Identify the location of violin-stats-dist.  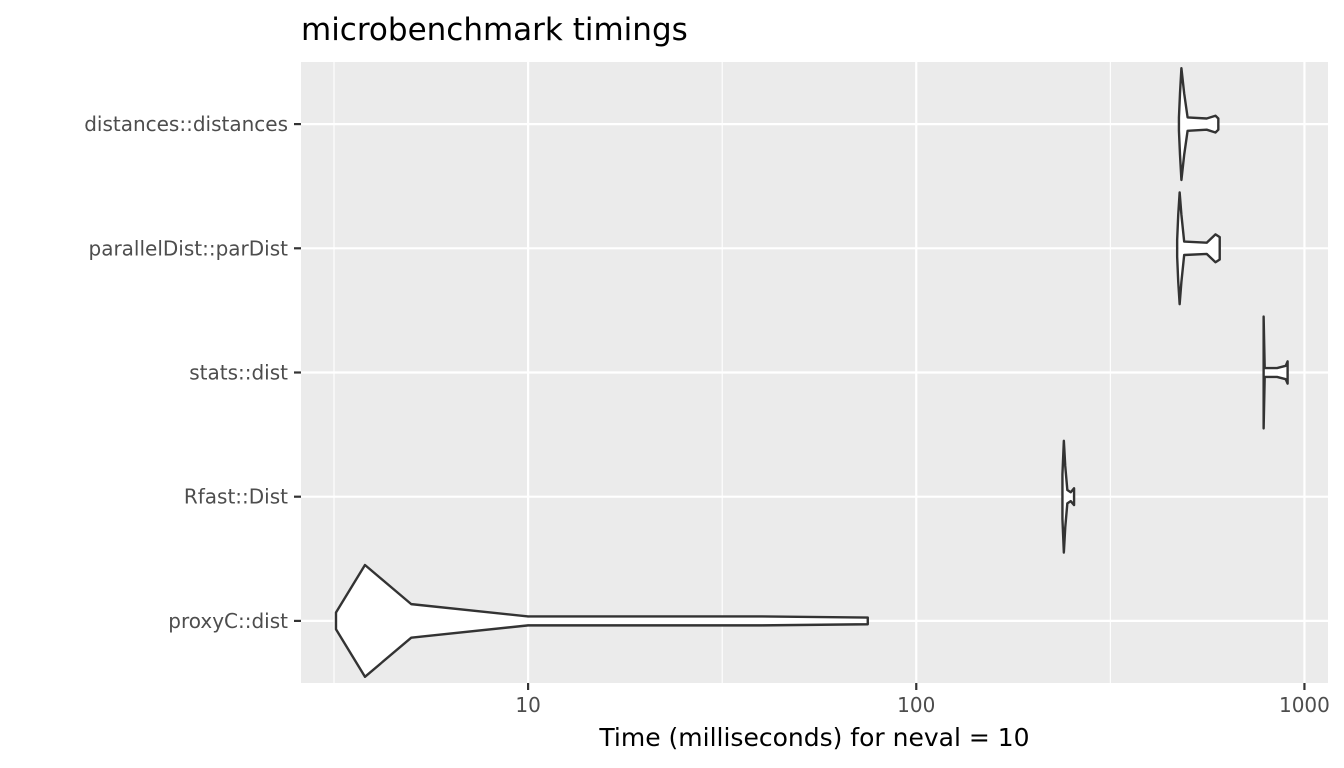
(1275, 372).